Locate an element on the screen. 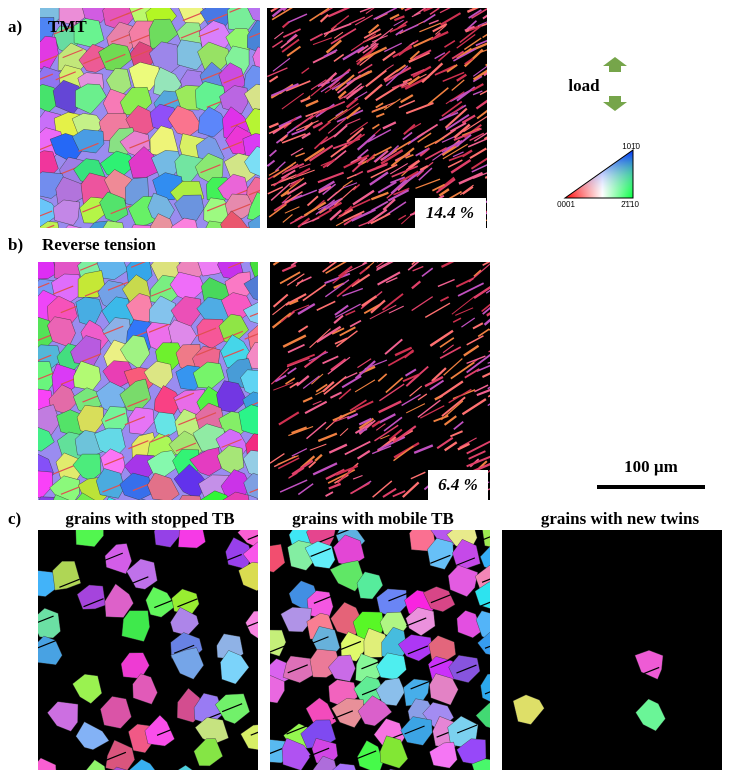 This screenshot has height=780, width=731. ipf-triangle-overlay is located at coordinates (598, 174).